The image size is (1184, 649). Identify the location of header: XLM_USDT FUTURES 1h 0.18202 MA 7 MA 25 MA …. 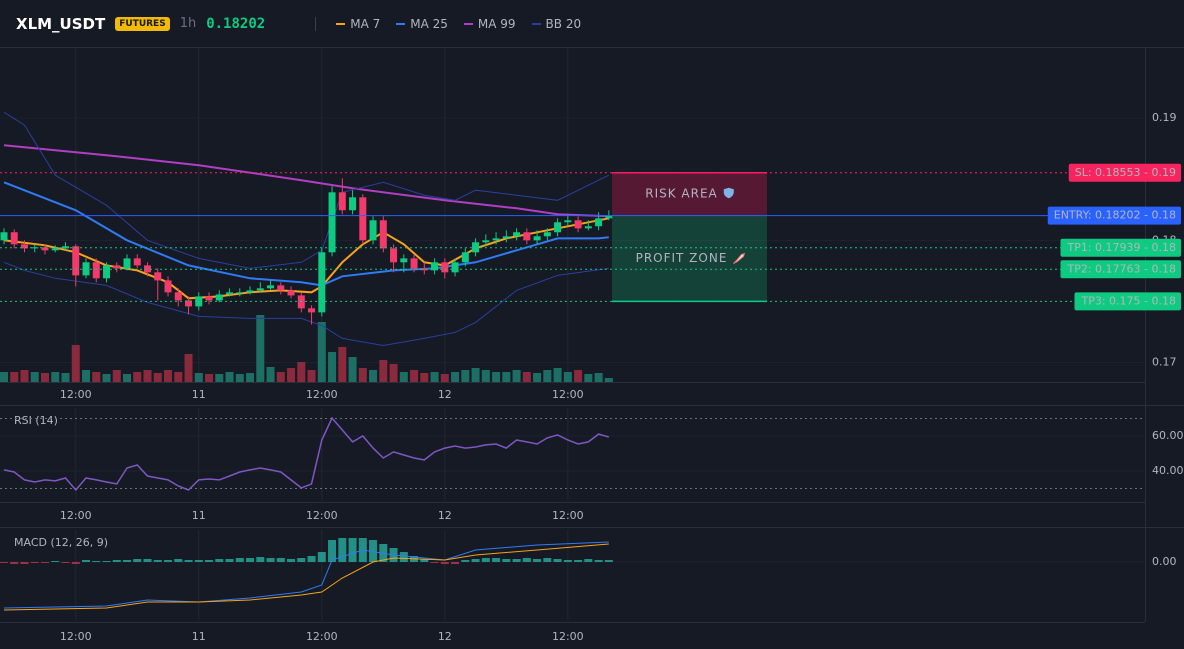
(592, 23).